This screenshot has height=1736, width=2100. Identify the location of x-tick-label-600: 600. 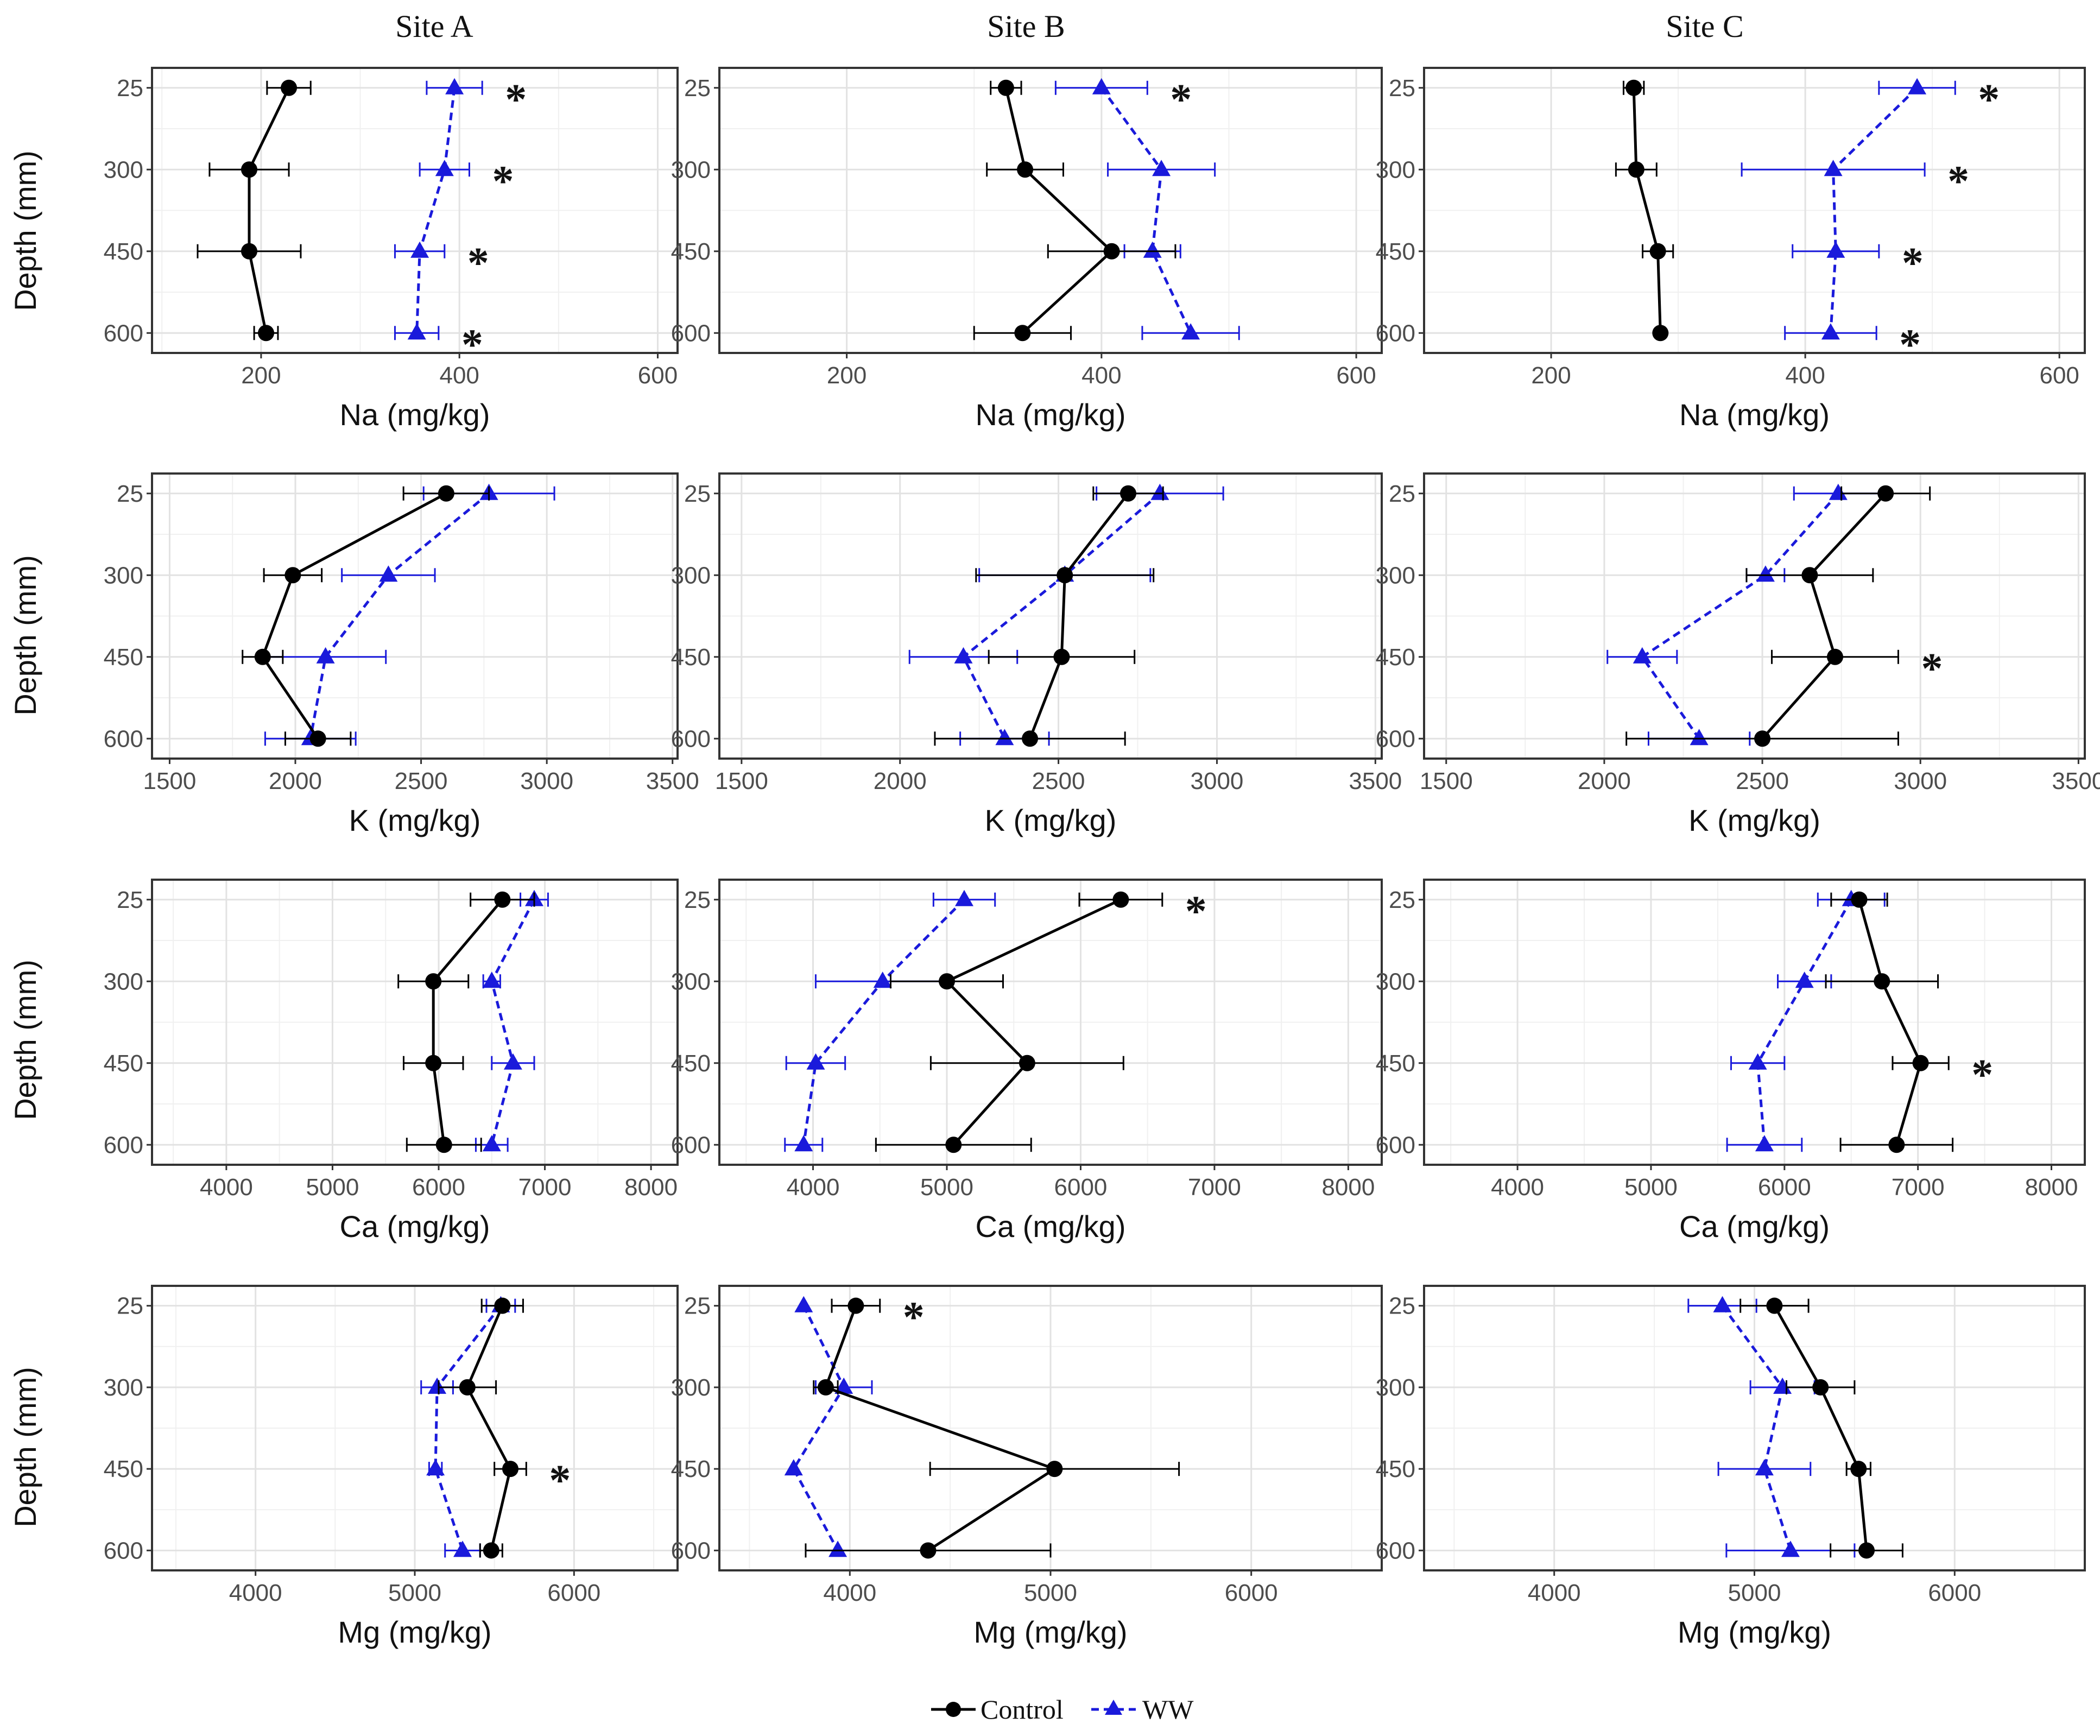
(1356, 375).